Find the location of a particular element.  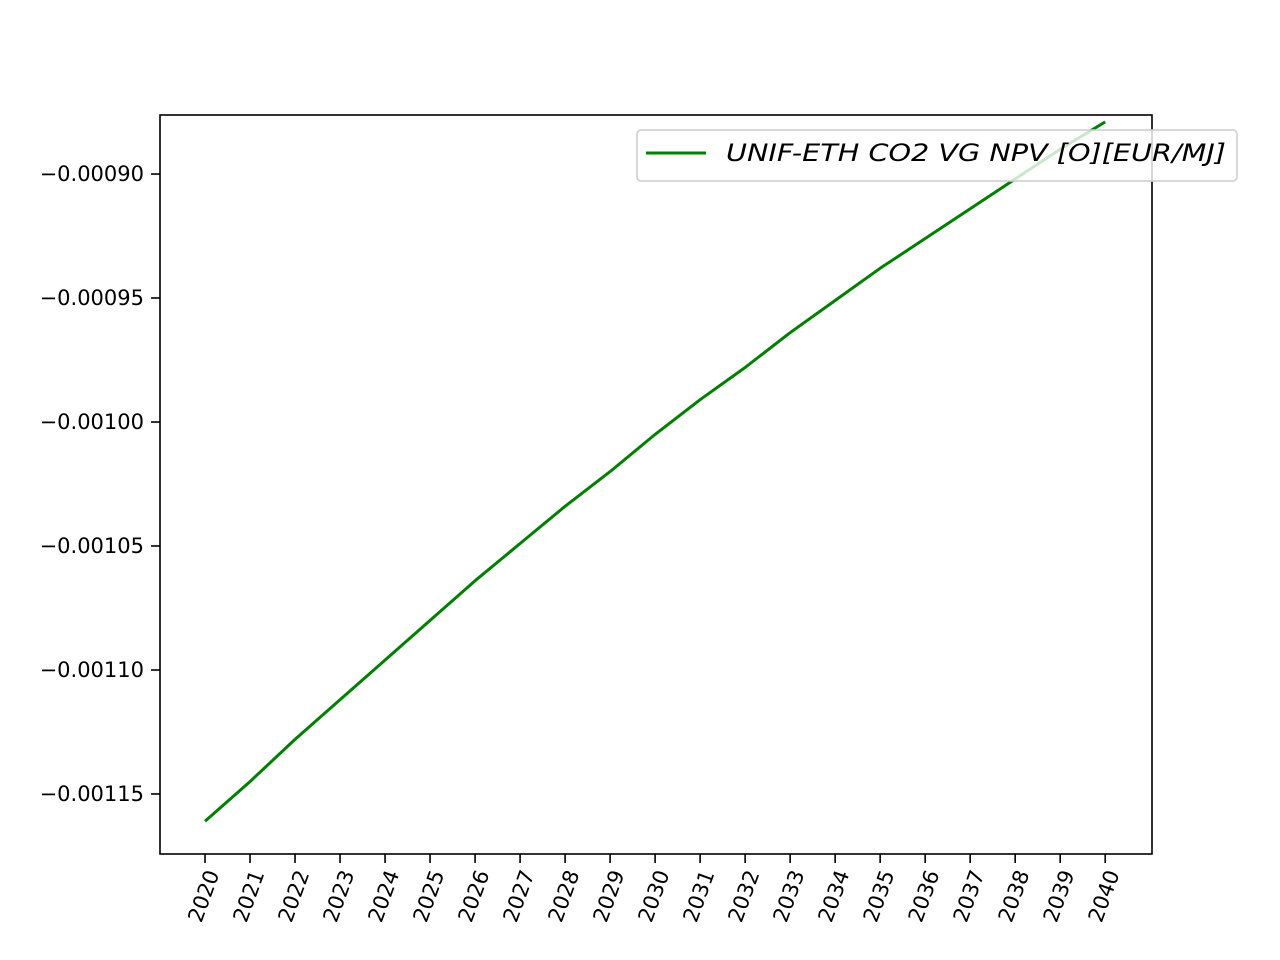

x-tick-label: 2032 is located at coordinates (744, 896).